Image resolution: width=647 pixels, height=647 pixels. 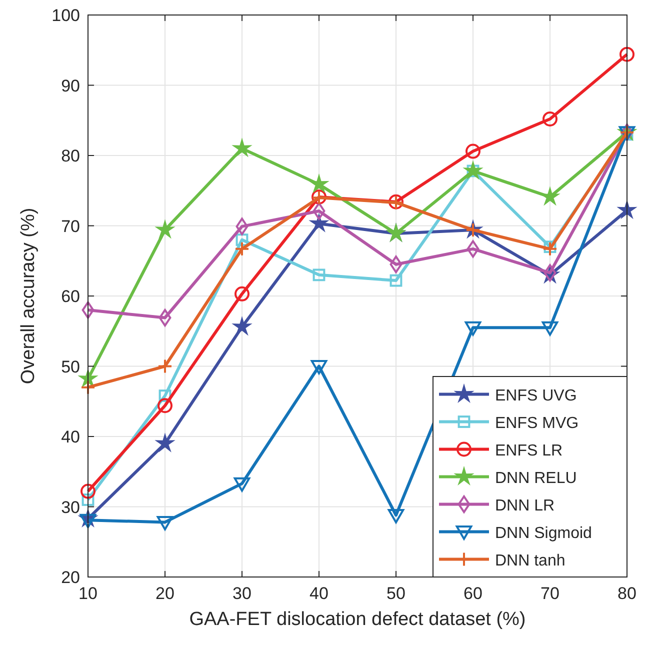 What do you see at coordinates (627, 593) in the screenshot?
I see `x-tick-label: 80` at bounding box center [627, 593].